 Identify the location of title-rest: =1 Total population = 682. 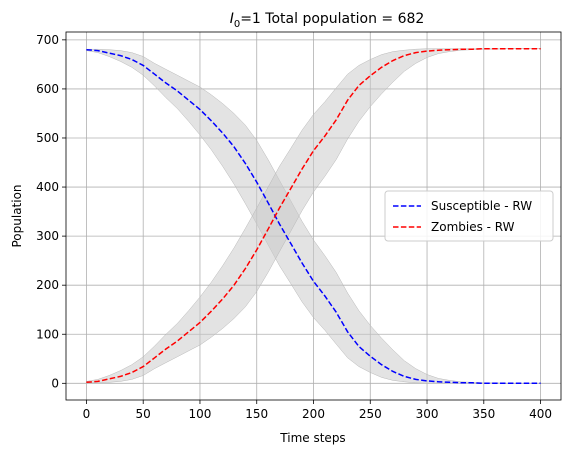
(332, 19).